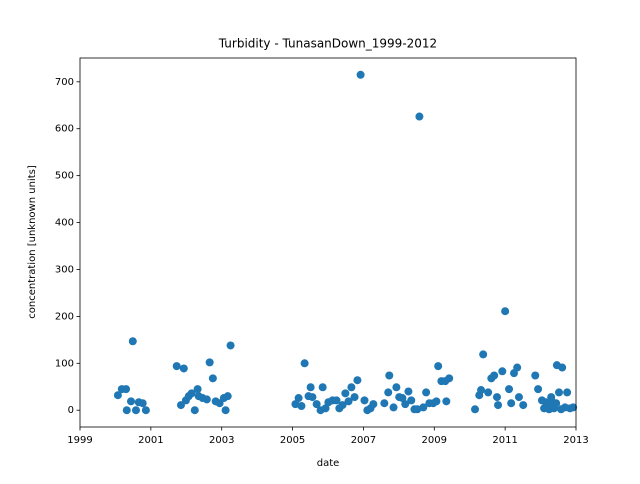 The height and width of the screenshot is (484, 640). I want to click on x-tick-label: 2001, so click(150, 440).